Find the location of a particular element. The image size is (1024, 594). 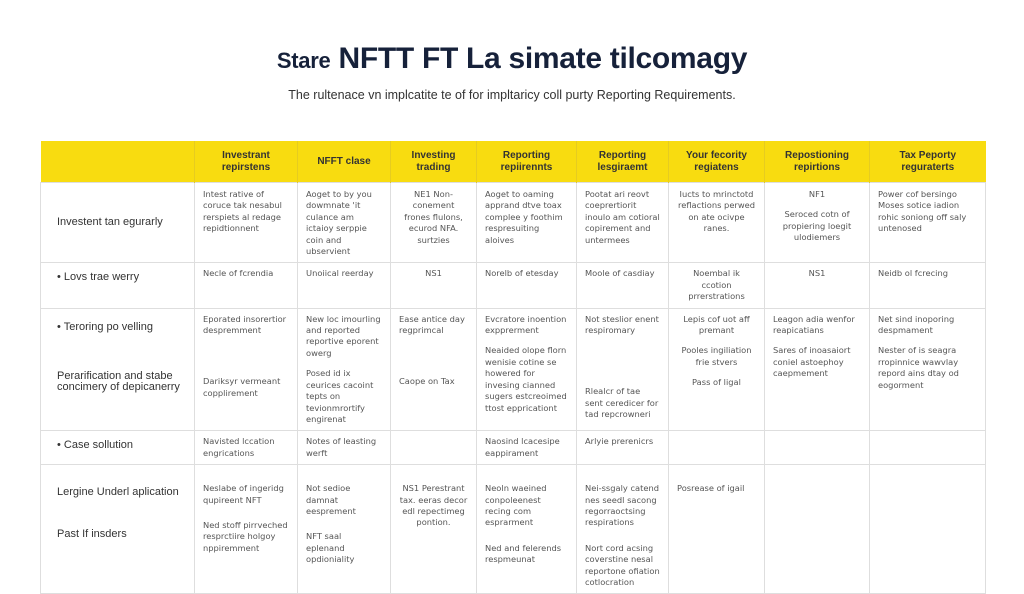

cell-text: Leagon adia wenfor reapicatians is located at coordinates (814, 324).